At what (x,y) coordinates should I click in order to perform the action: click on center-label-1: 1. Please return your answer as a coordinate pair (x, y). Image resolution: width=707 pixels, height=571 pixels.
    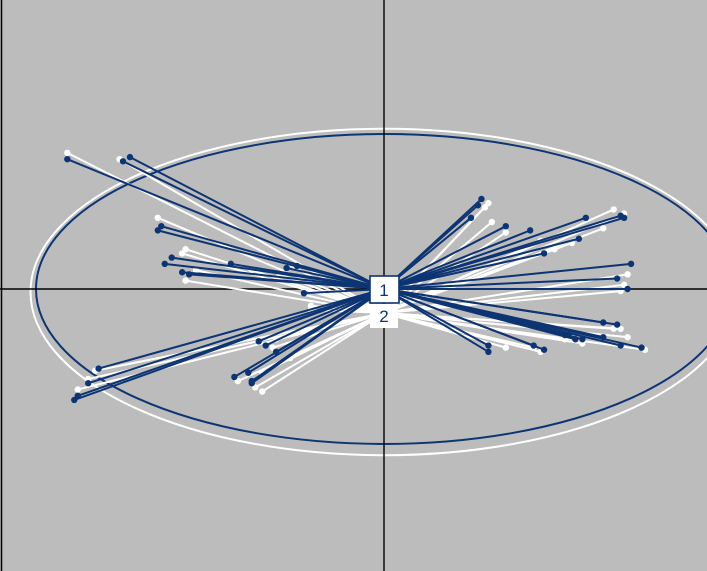
    Looking at the image, I should click on (383, 290).